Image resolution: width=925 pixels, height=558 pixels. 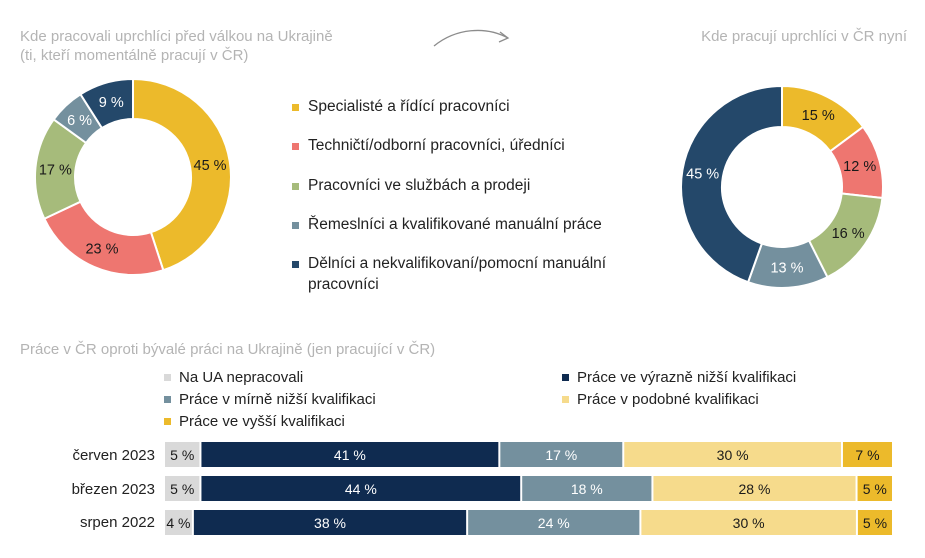 I want to click on legend-label: Na UA nepracovali, so click(x=241, y=377).